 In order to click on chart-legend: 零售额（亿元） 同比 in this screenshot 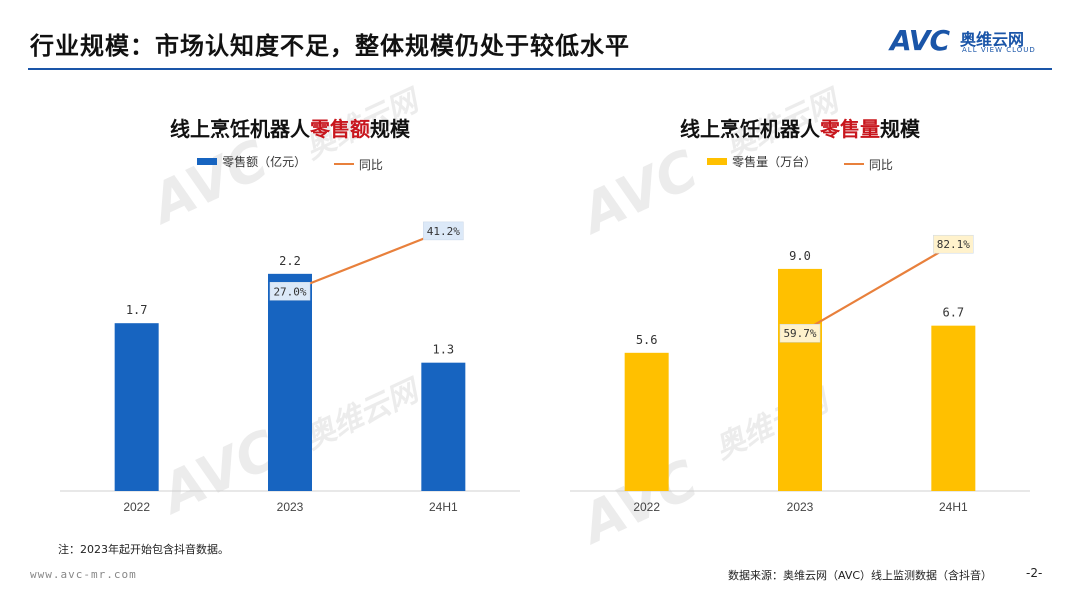, I will do `click(290, 163)`.